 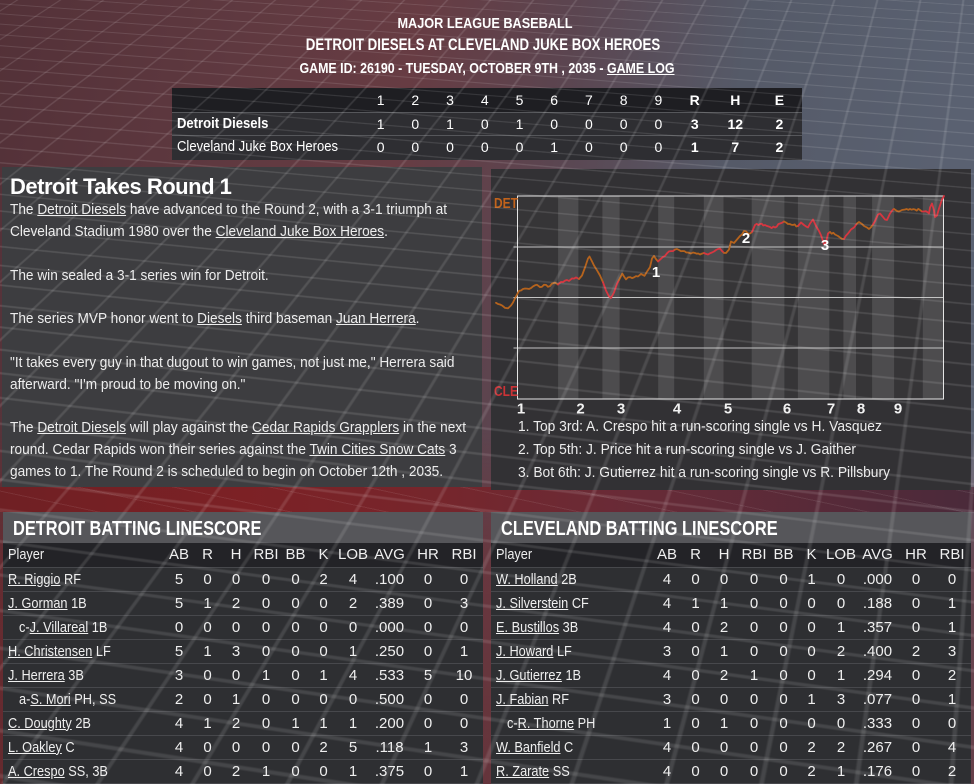 What do you see at coordinates (506, 391) in the screenshot?
I see `svg-text: CLE` at bounding box center [506, 391].